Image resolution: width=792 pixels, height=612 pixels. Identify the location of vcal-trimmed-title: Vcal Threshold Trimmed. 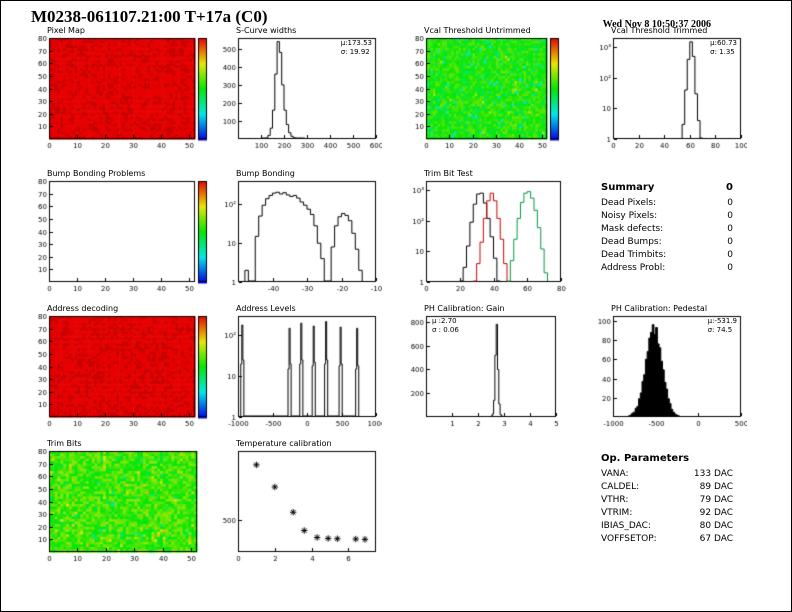
(659, 30).